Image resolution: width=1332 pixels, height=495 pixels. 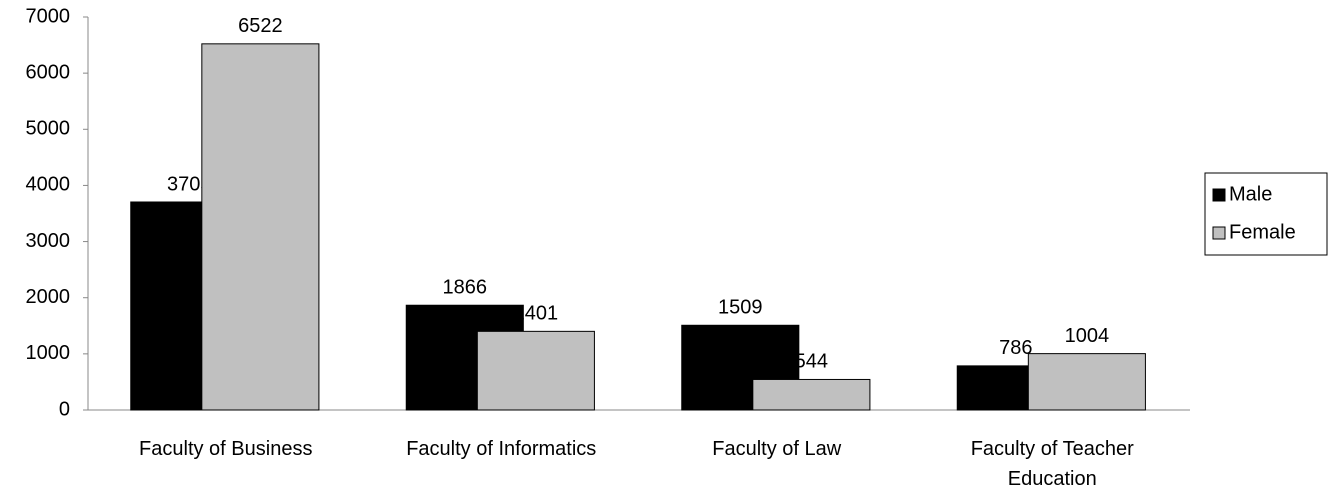 I want to click on y-tick-label: 1000, so click(x=48, y=353).